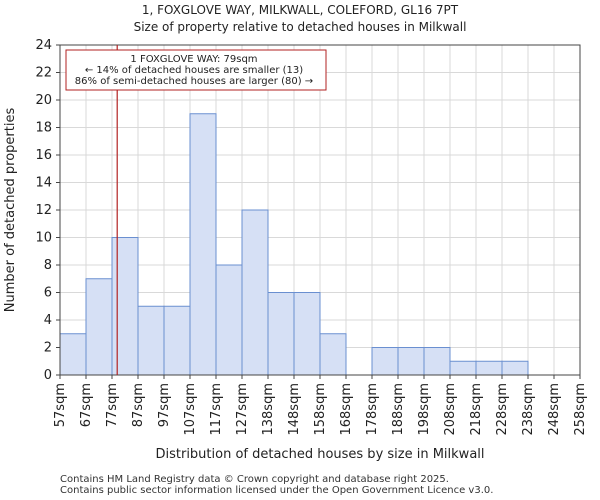 The height and width of the screenshot is (500, 600). What do you see at coordinates (43, 155) in the screenshot?
I see `y-tick-label: 16` at bounding box center [43, 155].